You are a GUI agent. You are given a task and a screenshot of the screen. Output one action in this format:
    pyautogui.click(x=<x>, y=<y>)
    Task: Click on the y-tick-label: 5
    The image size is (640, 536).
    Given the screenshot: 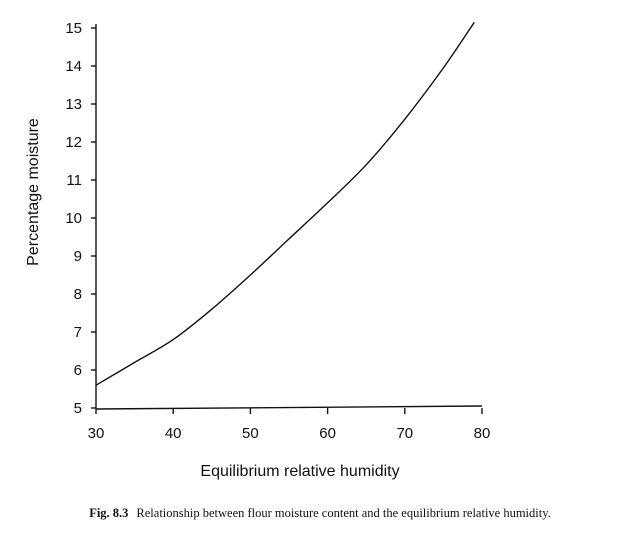 What is the action you would take?
    pyautogui.click(x=78, y=408)
    